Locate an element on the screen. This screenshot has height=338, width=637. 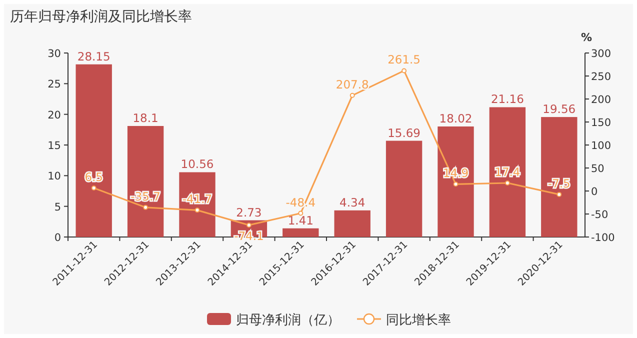
data-label: 1.41 is located at coordinates (301, 220).